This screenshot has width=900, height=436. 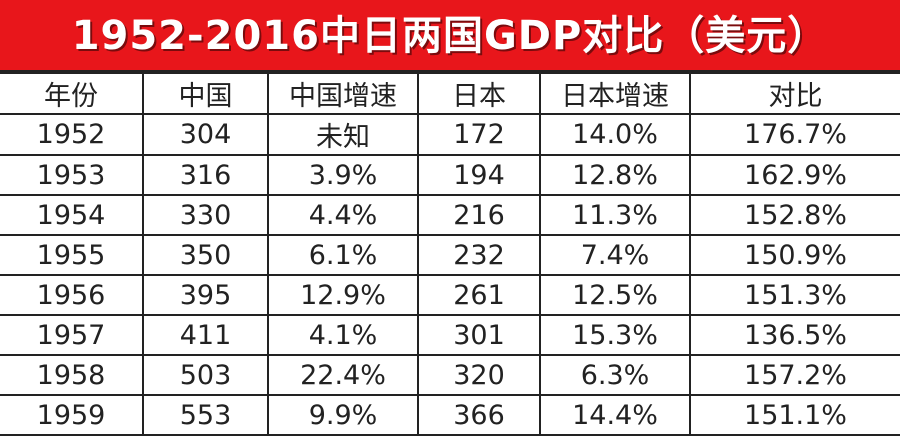 I want to click on table-cell: 15.3%, so click(x=615, y=335).